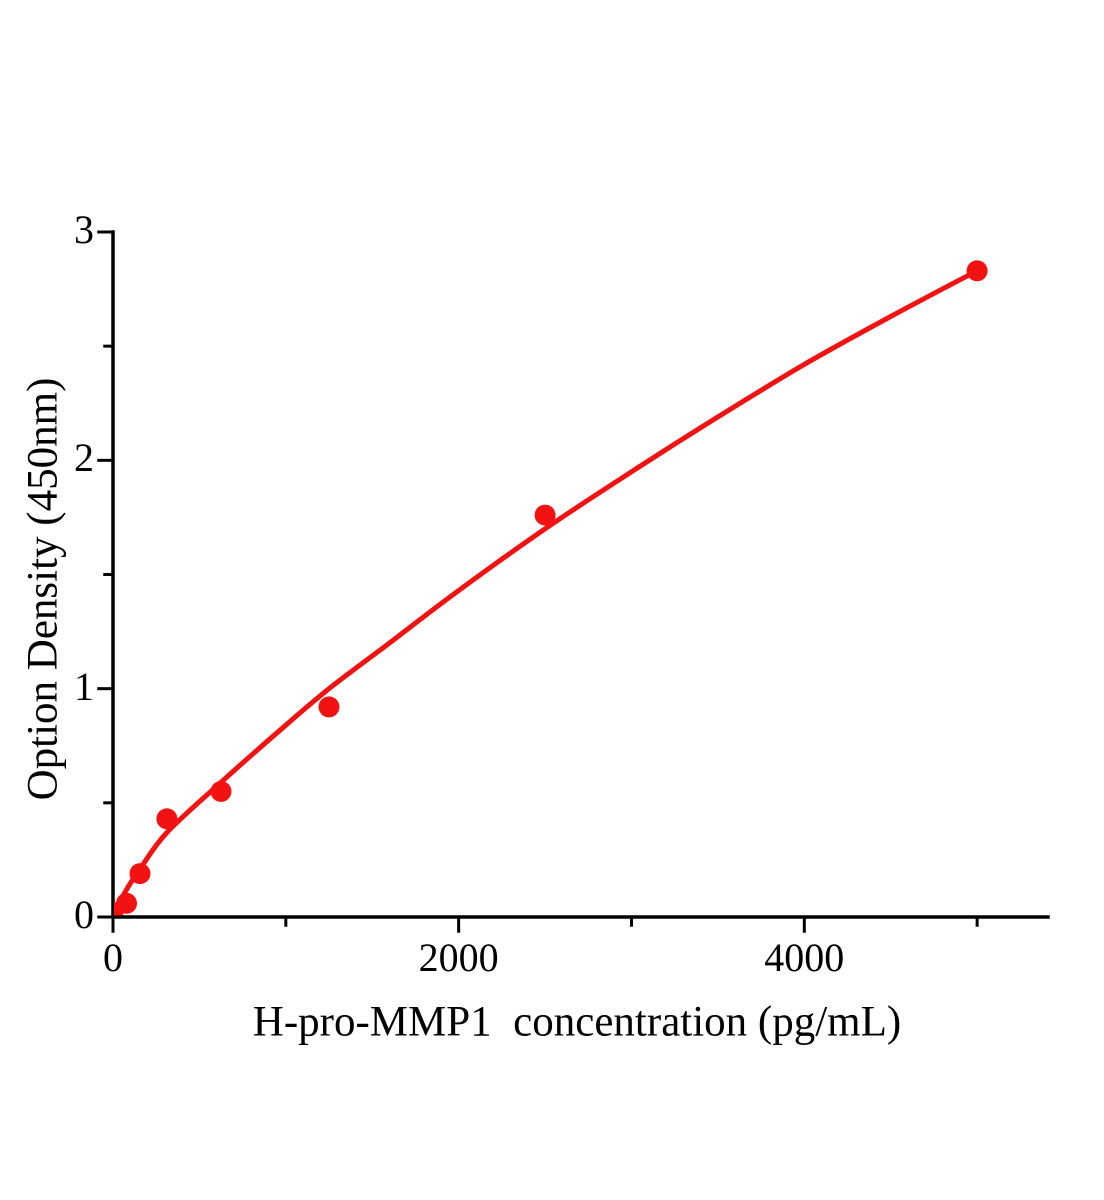 The width and height of the screenshot is (1104, 1200). What do you see at coordinates (577, 1022) in the screenshot?
I see `x-axis-label: H-pro-MMP1 concentration (pg/mL)` at bounding box center [577, 1022].